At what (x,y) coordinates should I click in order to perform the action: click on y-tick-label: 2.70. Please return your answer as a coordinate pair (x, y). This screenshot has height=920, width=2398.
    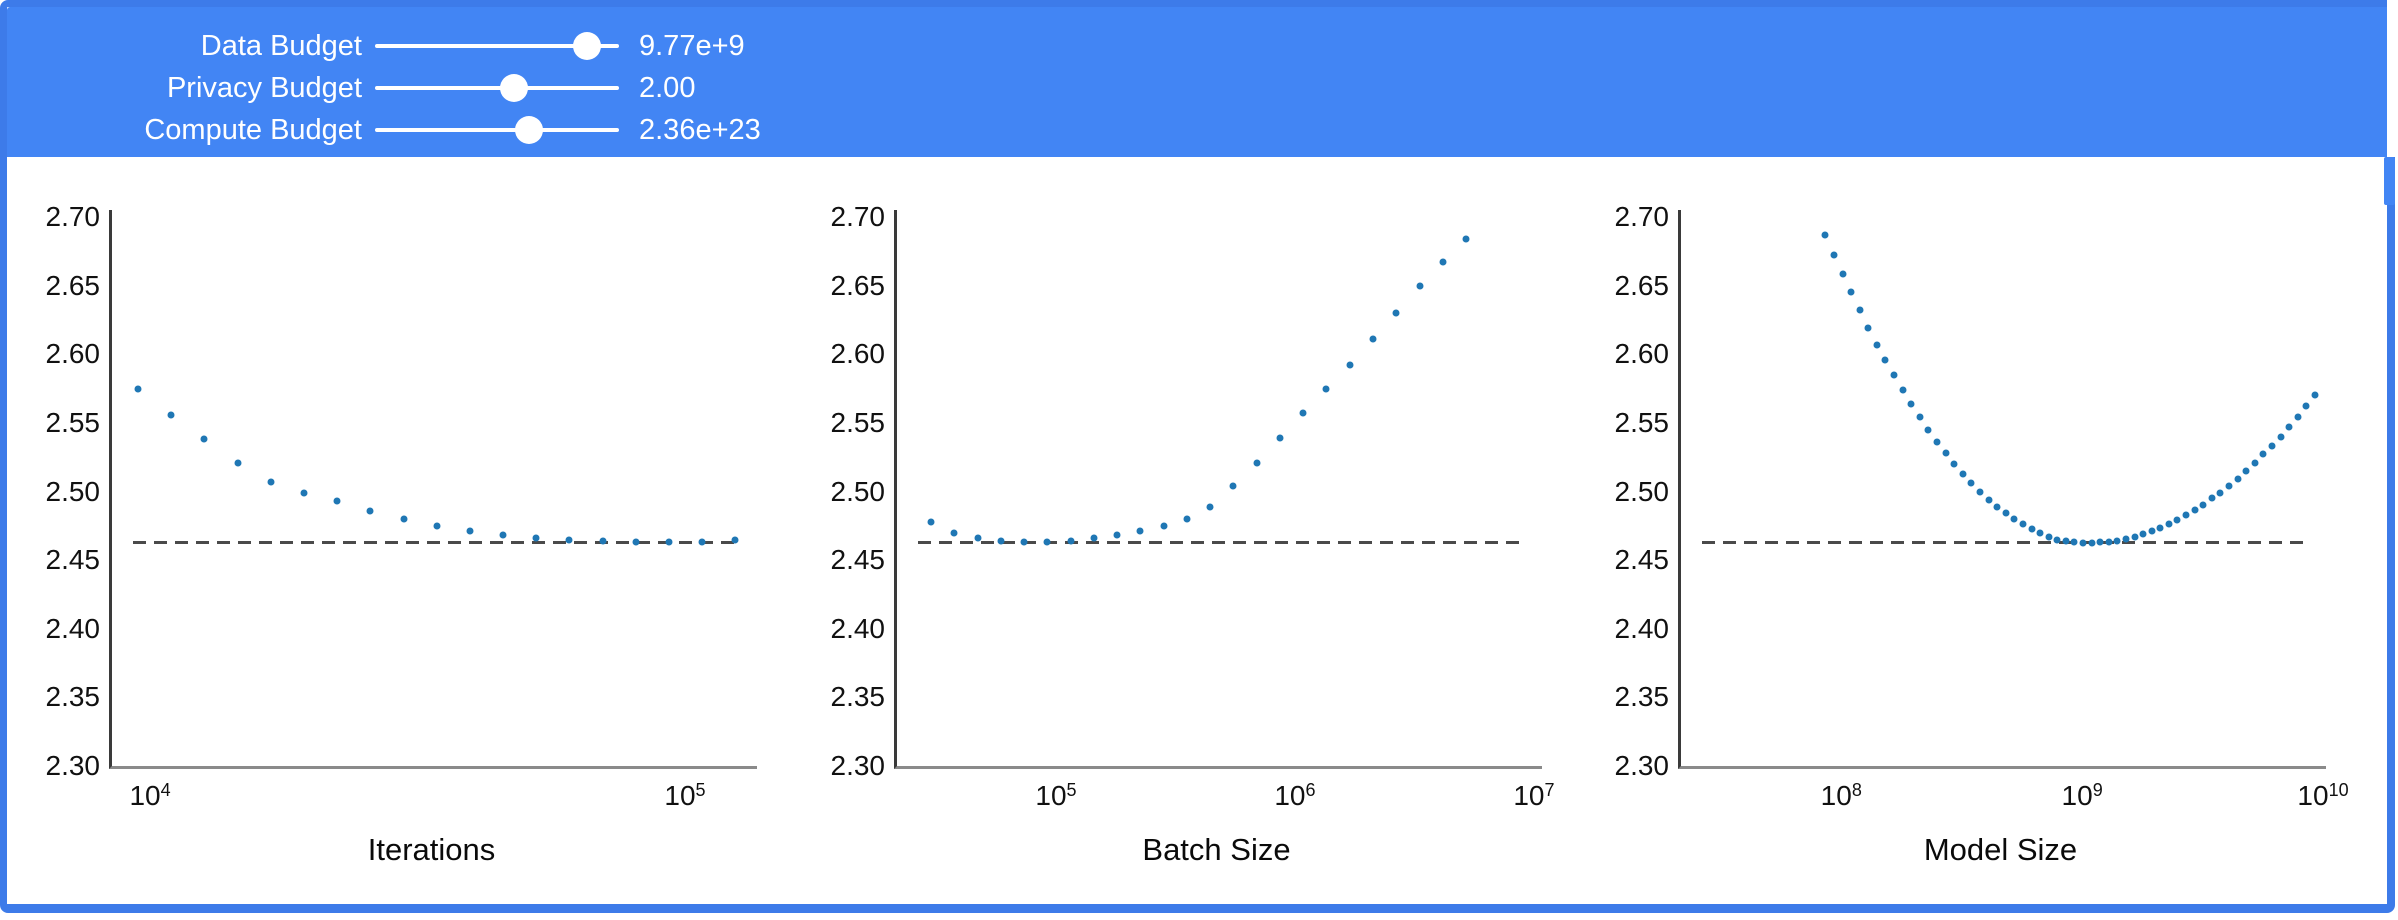
    Looking at the image, I should click on (1642, 216).